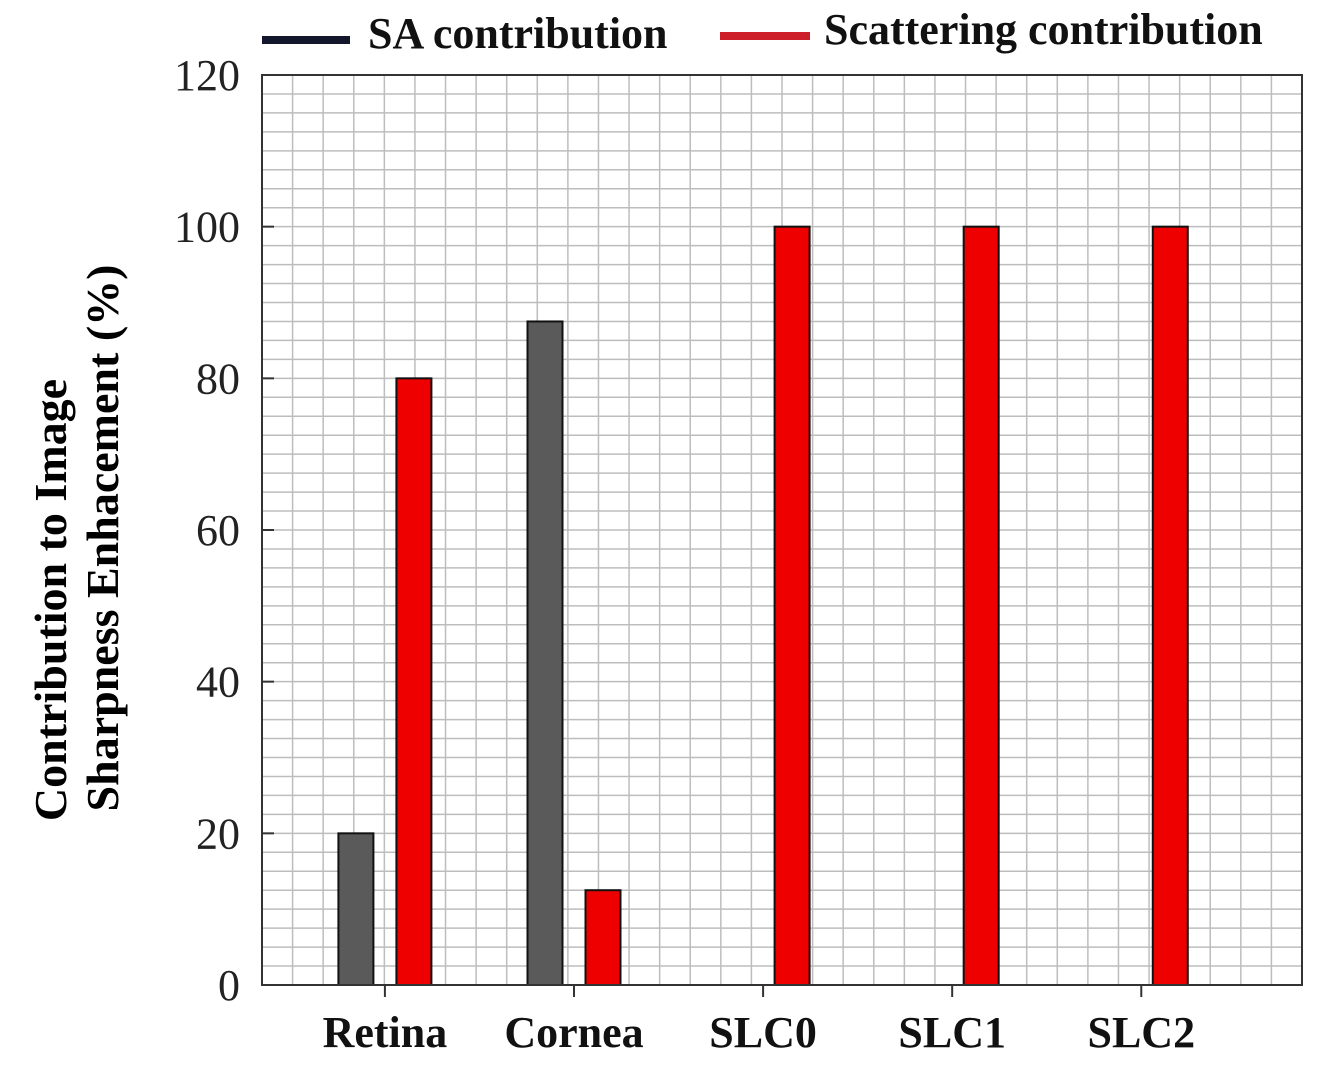  Describe the element at coordinates (218, 530) in the screenshot. I see `y-tick-label: 60` at that location.